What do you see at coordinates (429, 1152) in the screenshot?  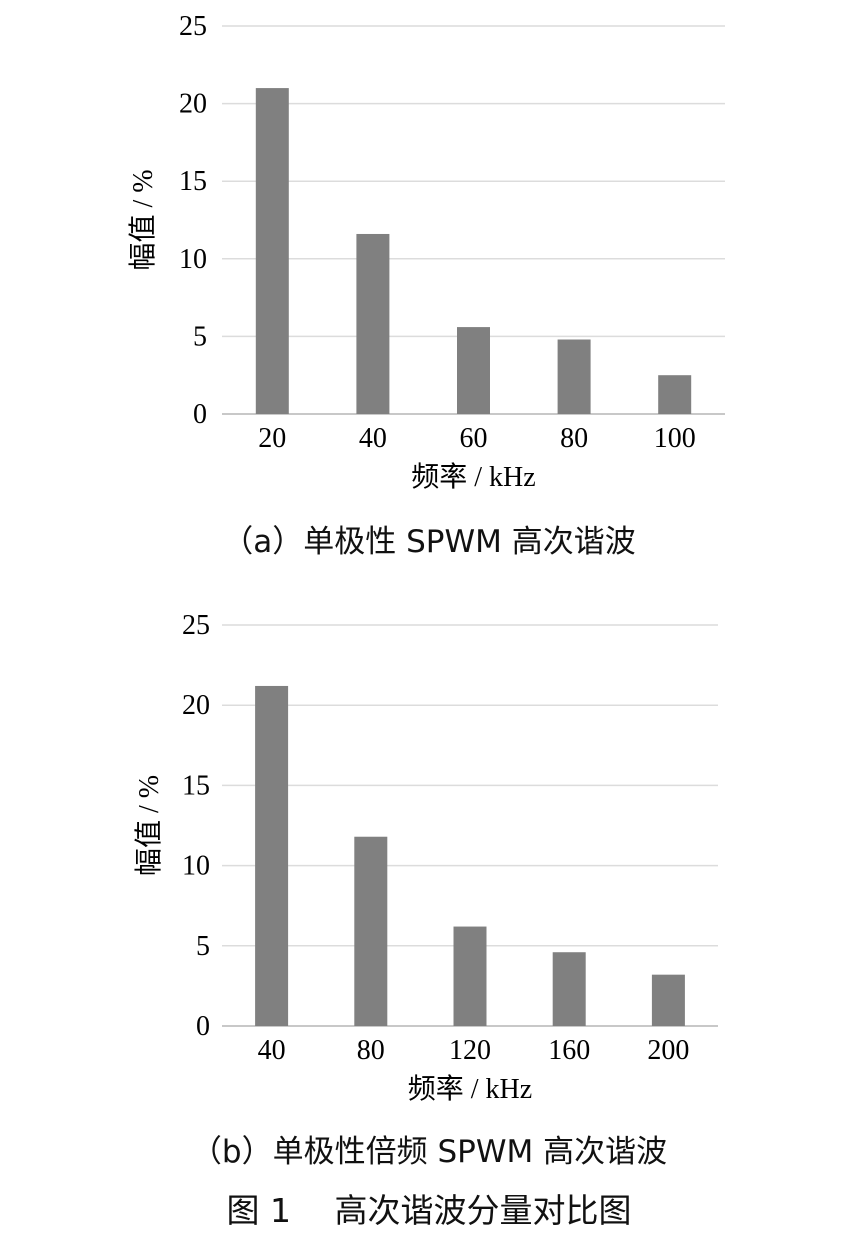 I see `chart-b-caption: （b）单极性倍频 SPWM 高次谐波` at bounding box center [429, 1152].